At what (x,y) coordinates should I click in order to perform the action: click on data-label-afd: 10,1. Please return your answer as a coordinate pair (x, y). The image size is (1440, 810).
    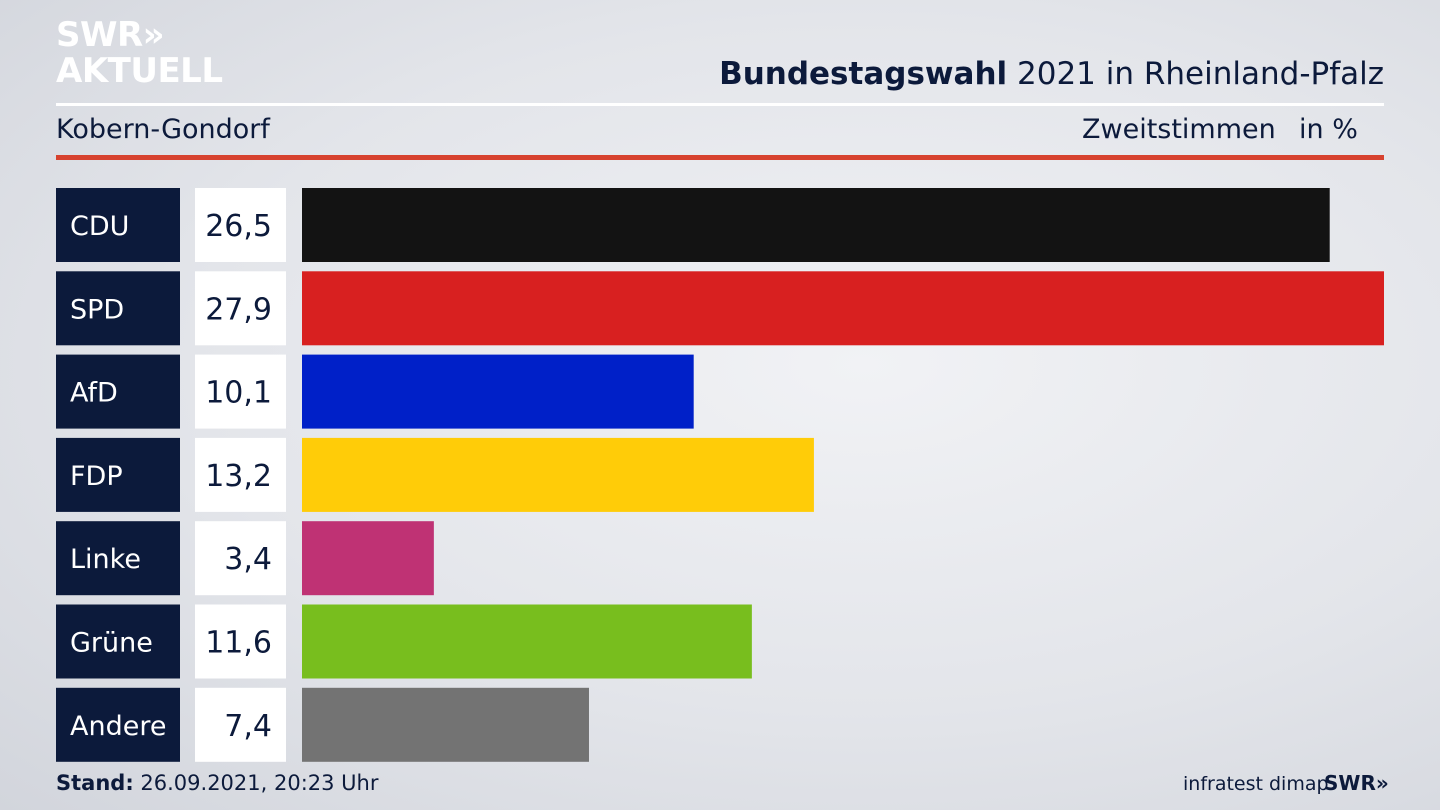
    Looking at the image, I should click on (238, 393).